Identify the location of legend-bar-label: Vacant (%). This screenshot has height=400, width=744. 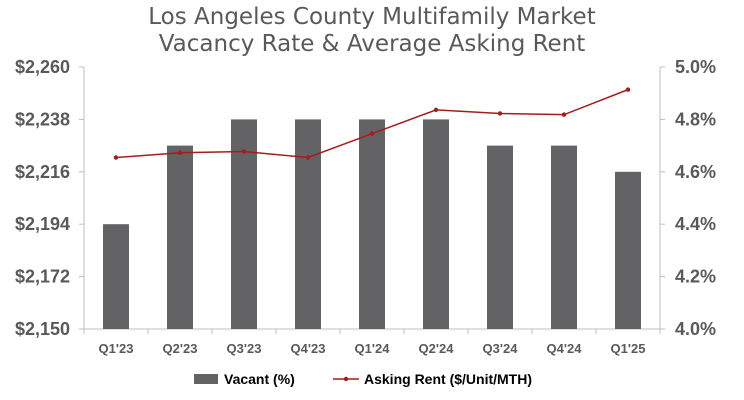
(259, 379).